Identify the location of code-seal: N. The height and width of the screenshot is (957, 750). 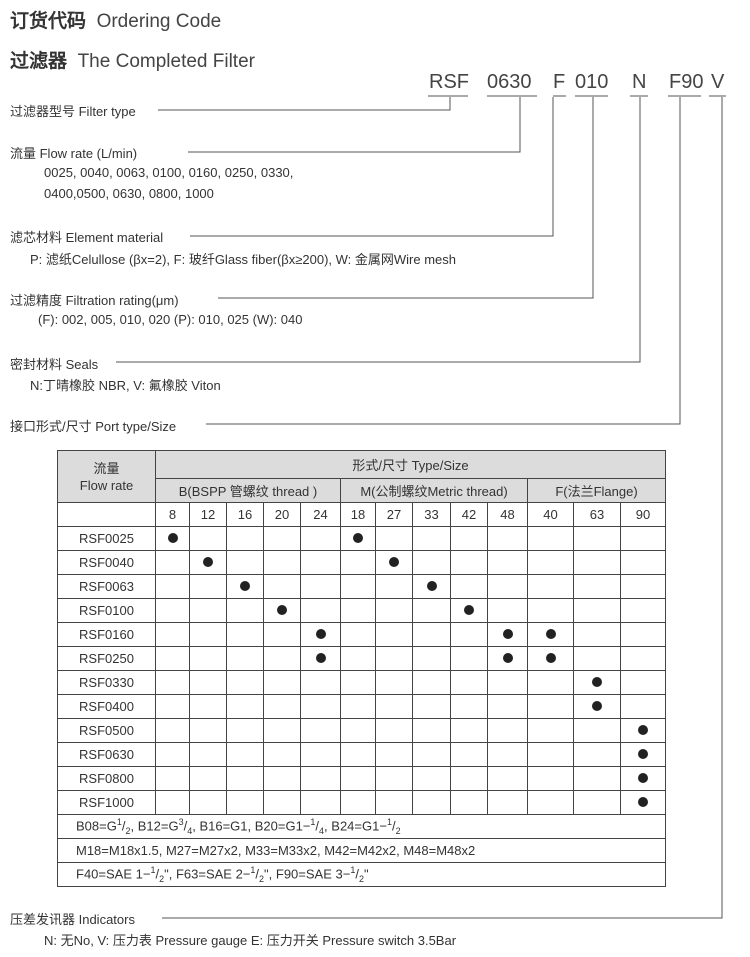
(639, 82).